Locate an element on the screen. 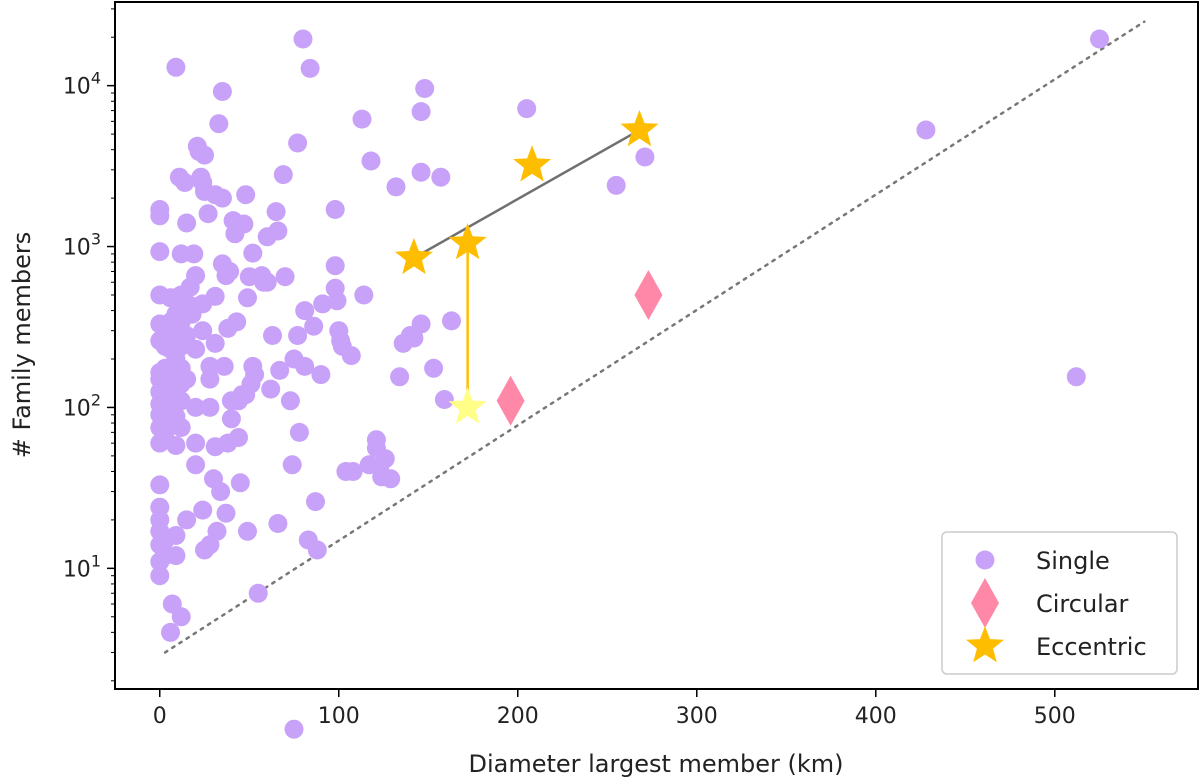  x-tick-label: 300 is located at coordinates (697, 716).